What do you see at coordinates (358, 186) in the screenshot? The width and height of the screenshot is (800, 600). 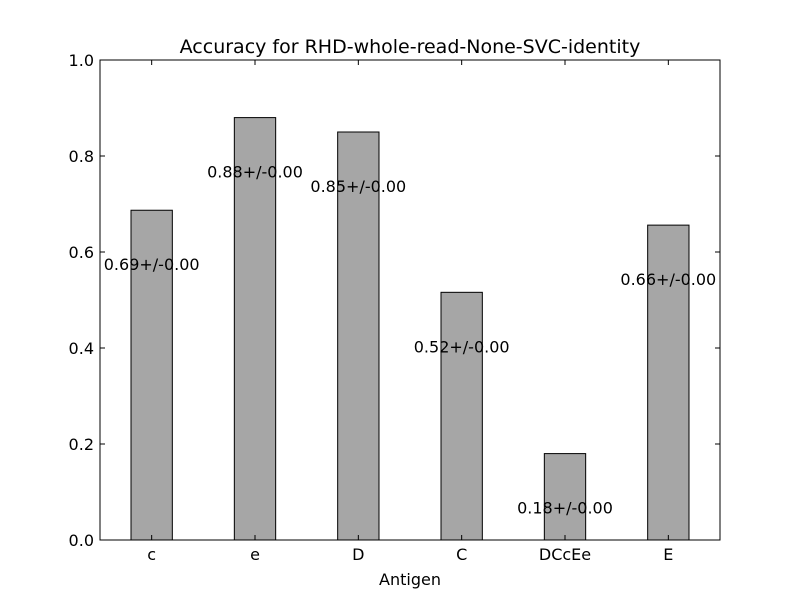 I see `data-label-D: 0.85+/-0.00` at bounding box center [358, 186].